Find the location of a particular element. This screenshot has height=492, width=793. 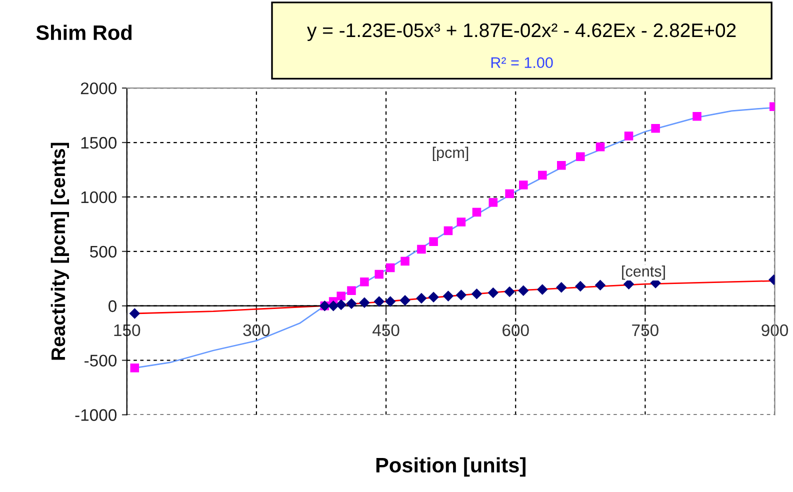

x-tick-label: 600 is located at coordinates (515, 330).